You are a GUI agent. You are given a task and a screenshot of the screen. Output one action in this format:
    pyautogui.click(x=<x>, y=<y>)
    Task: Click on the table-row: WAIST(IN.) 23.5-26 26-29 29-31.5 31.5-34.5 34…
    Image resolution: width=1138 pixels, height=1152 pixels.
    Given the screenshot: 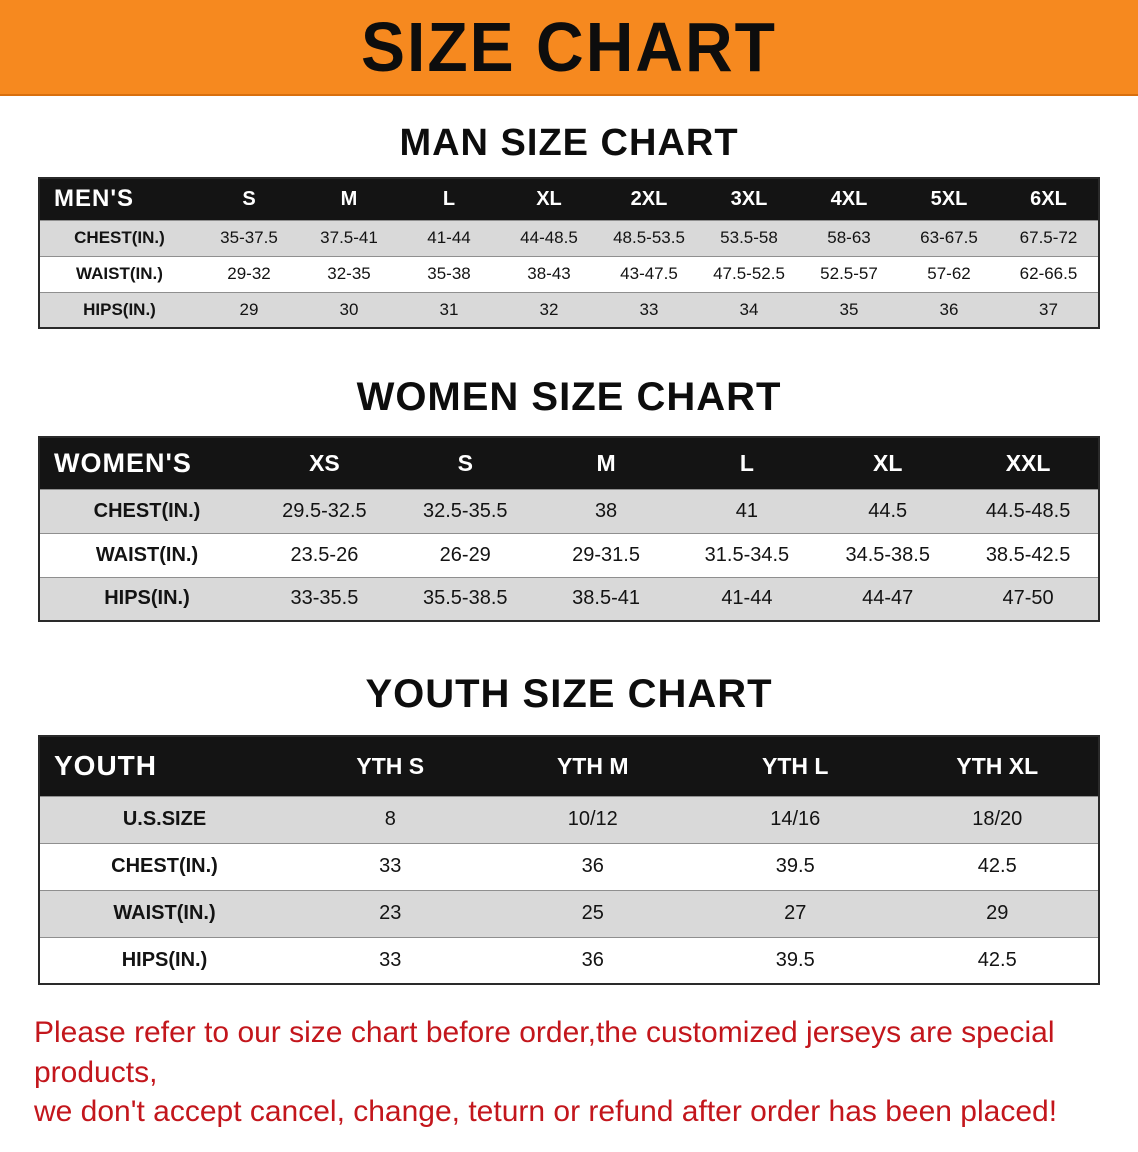 What is the action you would take?
    pyautogui.click(x=569, y=555)
    